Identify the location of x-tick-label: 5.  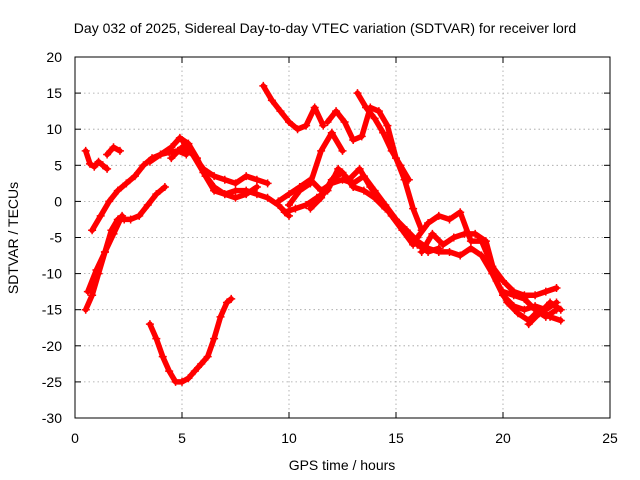
(182, 438).